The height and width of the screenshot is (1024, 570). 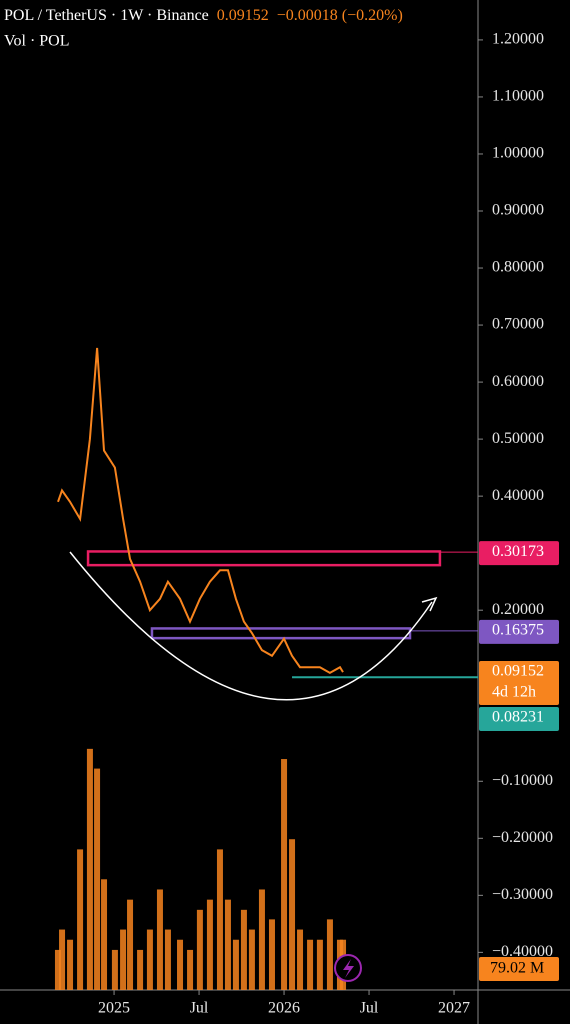 I want to click on symbol-title: POL / TetherUS · 1W · Binance, so click(x=106, y=15).